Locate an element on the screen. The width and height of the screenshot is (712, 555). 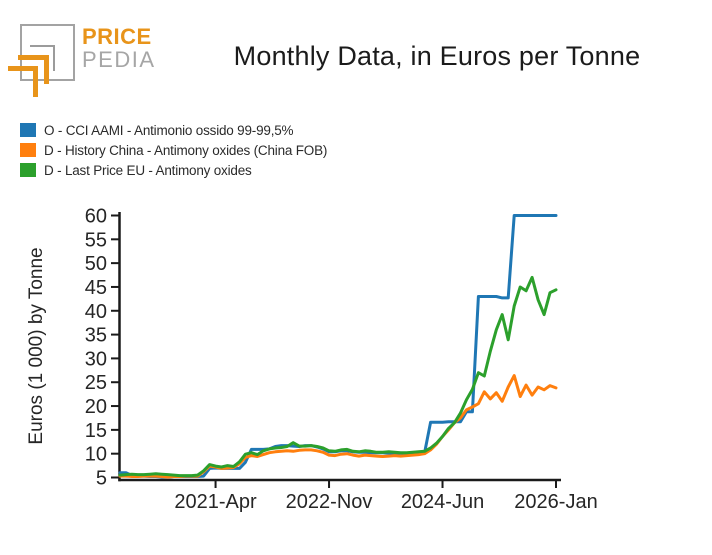
x-tick-label: 2024-Jun is located at coordinates (442, 502).